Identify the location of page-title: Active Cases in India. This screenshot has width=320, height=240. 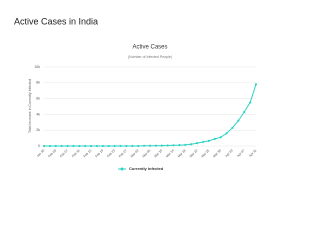
(56, 21).